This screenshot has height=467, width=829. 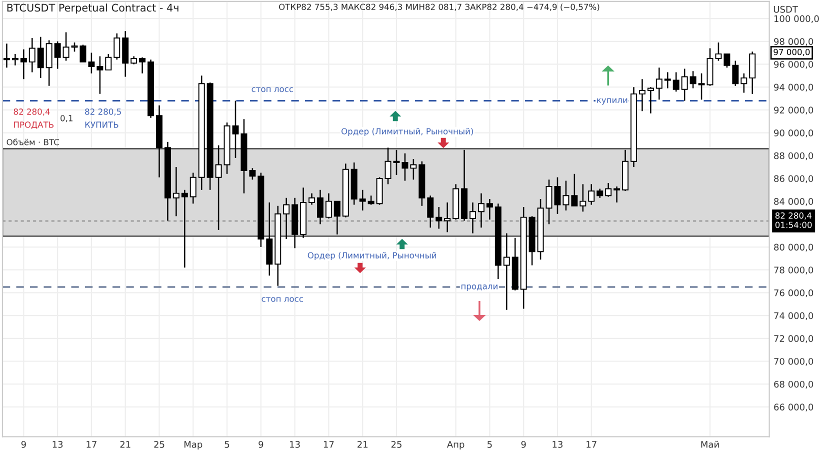 I want to click on chart-subtitle: ОТКР82 755,3 МАКС82 946,3 МИН82 081,7 ЗАКР82 280,4 −474,9 (−0,57%), so click(x=439, y=8).